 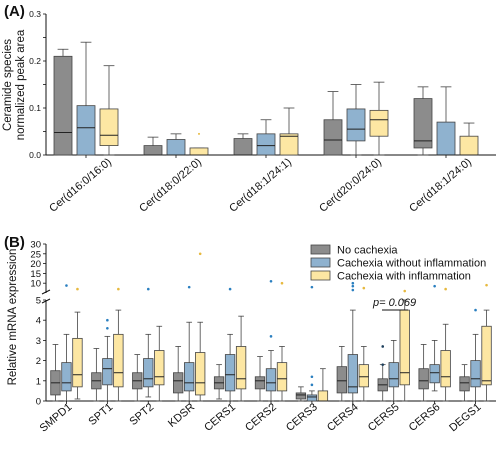 What do you see at coordinates (464, 384) in the screenshot?
I see `panel-b-box-10-0-box` at bounding box center [464, 384].